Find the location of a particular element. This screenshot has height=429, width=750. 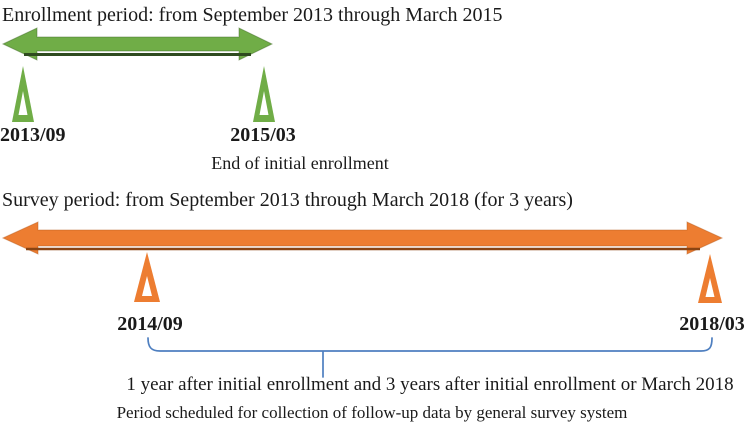

enrollment-period-arrow is located at coordinates (137, 44).